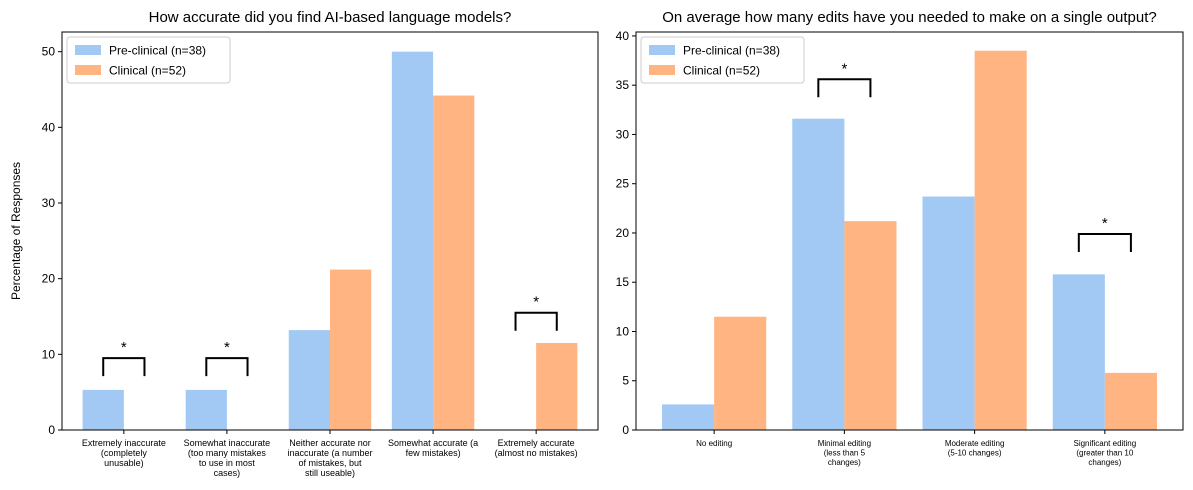 The width and height of the screenshot is (1193, 490). Describe the element at coordinates (49, 52) in the screenshot. I see `y-tick-label: 50` at that location.